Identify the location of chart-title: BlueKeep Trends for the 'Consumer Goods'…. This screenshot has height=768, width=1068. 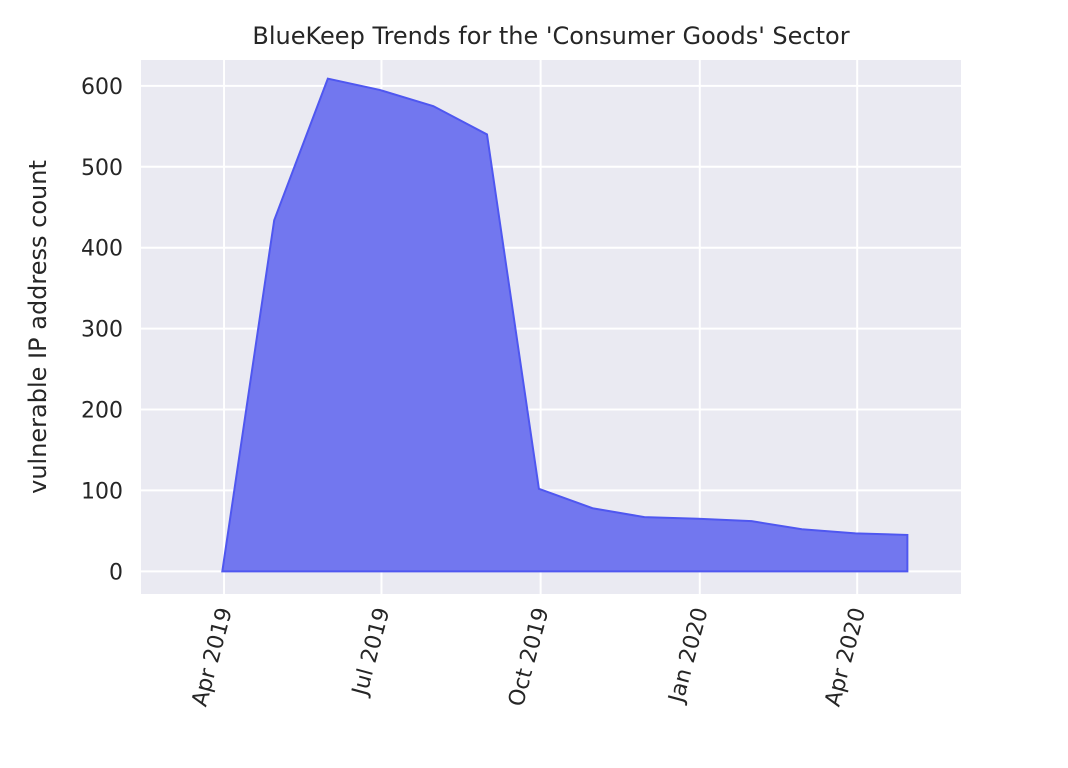
(550, 36).